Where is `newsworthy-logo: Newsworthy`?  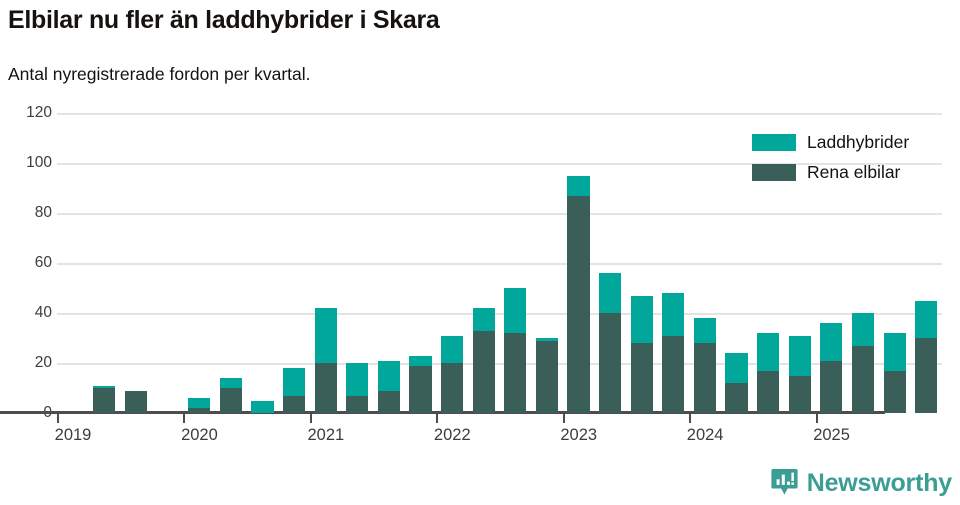
newsworthy-logo: Newsworthy is located at coordinates (861, 483).